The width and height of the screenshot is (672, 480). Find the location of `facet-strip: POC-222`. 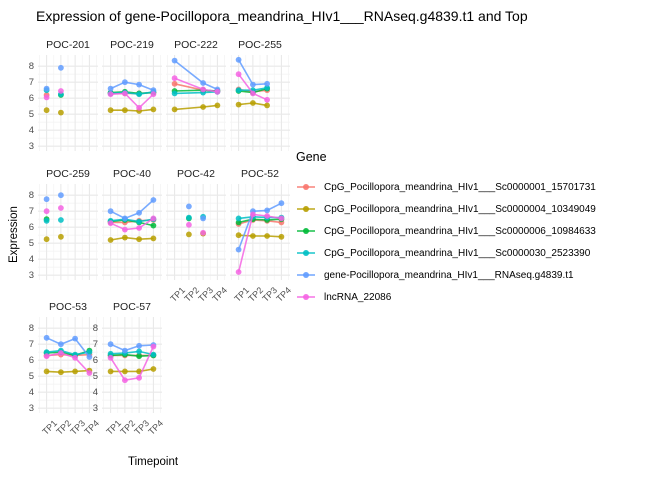

facet-strip: POC-222 is located at coordinates (196, 45).